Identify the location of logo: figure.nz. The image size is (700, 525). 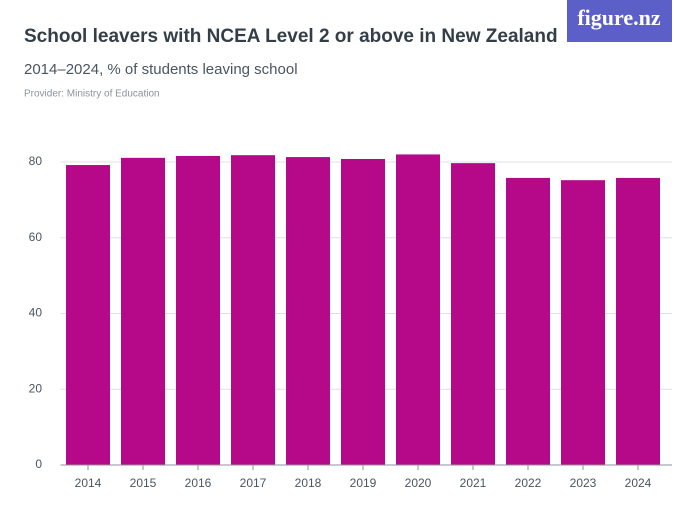
(619, 17).